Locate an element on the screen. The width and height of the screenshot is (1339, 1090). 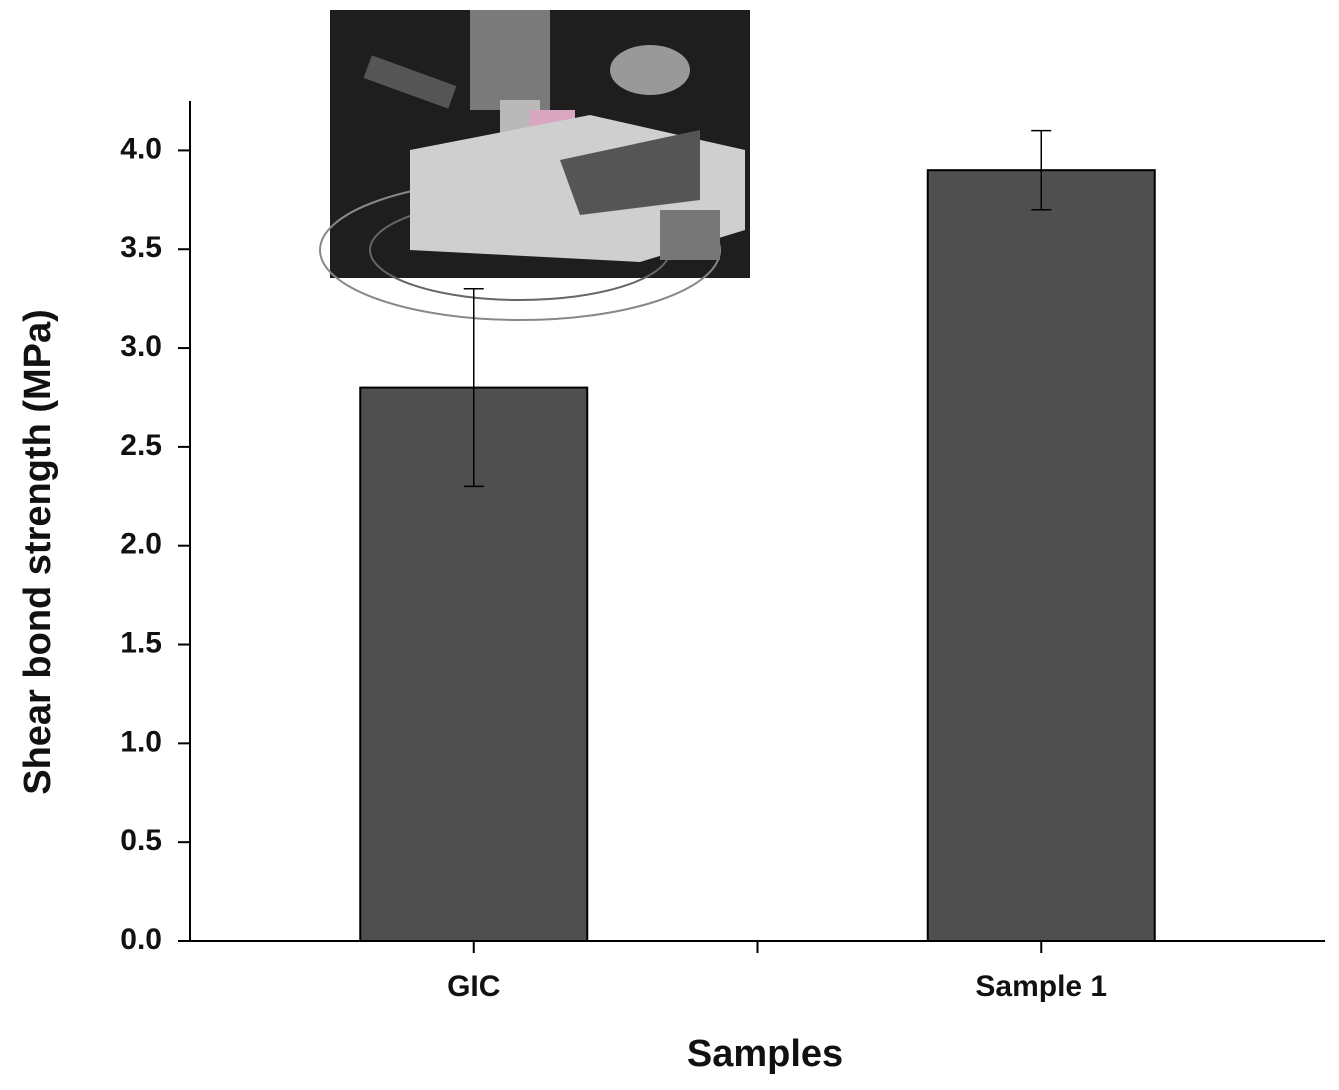
y-tick-label: 0.5 is located at coordinates (141, 840).